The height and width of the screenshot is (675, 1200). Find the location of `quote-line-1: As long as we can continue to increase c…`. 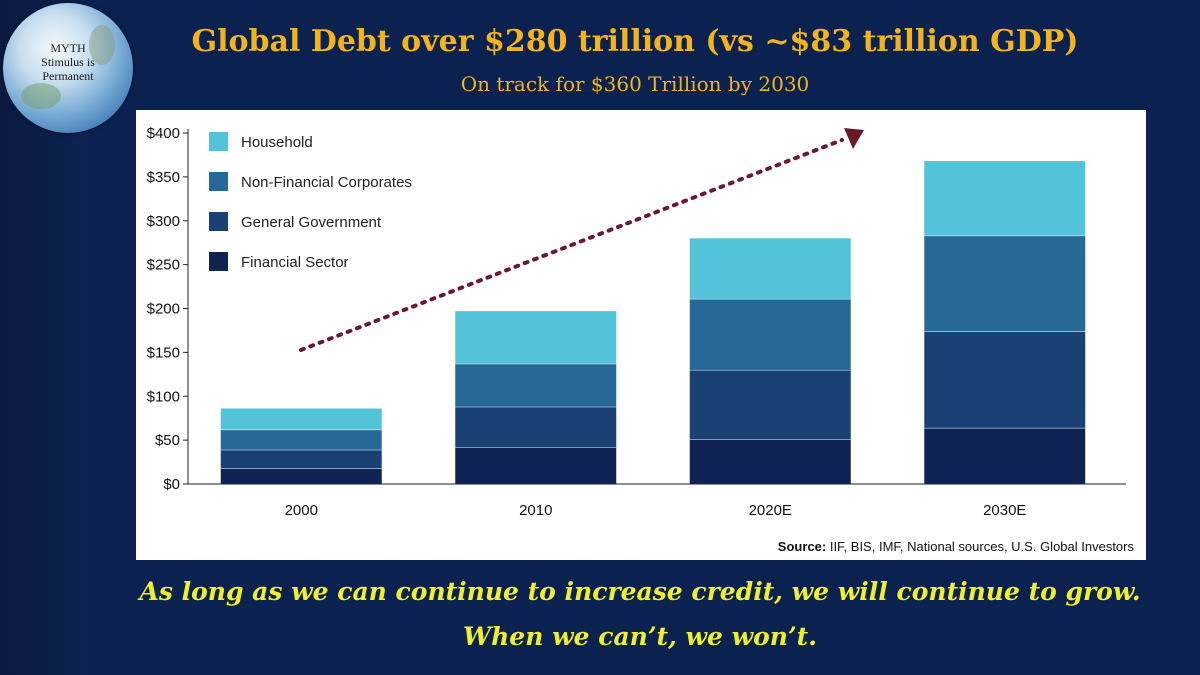

quote-line-1: As long as we can continue to increase c… is located at coordinates (640, 591).